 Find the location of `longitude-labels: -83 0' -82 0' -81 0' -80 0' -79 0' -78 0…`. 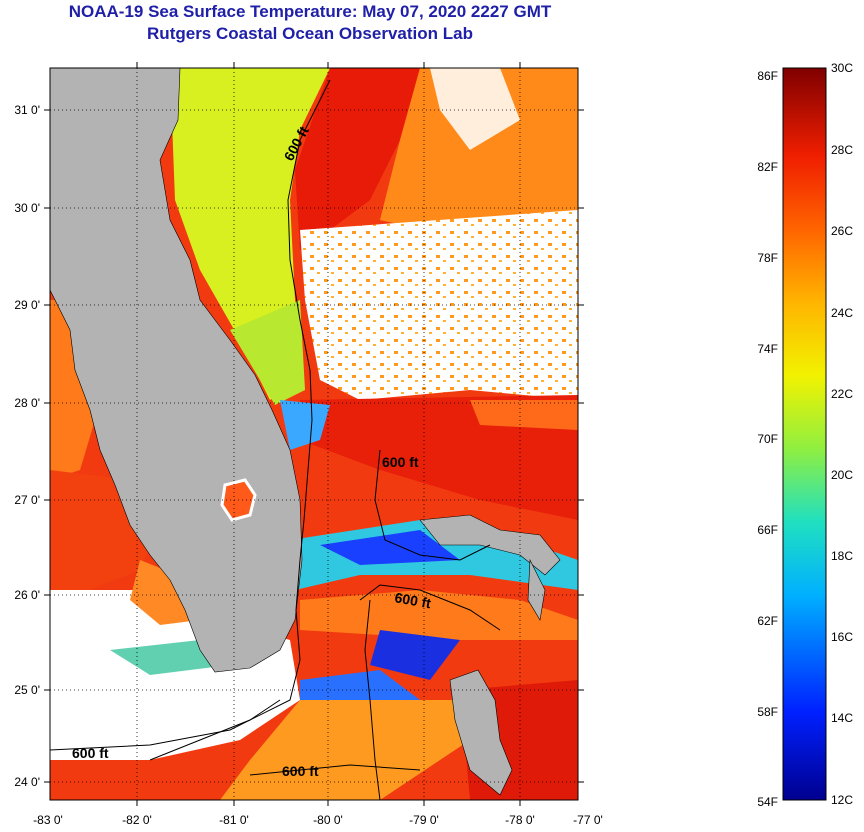

longitude-labels: -83 0' -82 0' -81 0' -80 0' -79 0' -78 0… is located at coordinates (318, 820).